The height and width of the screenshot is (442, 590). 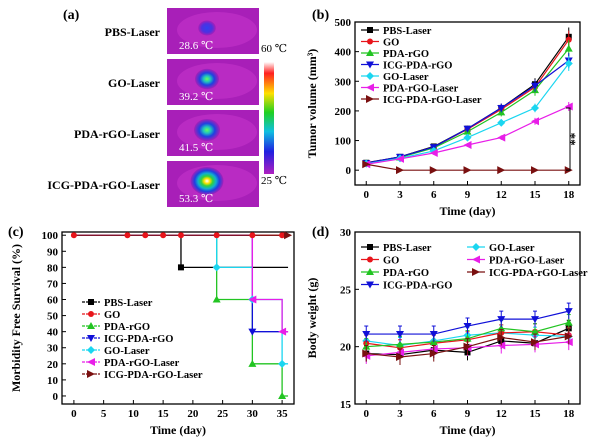 What do you see at coordinates (346, 290) in the screenshot?
I see `y-tick-label: 25` at bounding box center [346, 290].